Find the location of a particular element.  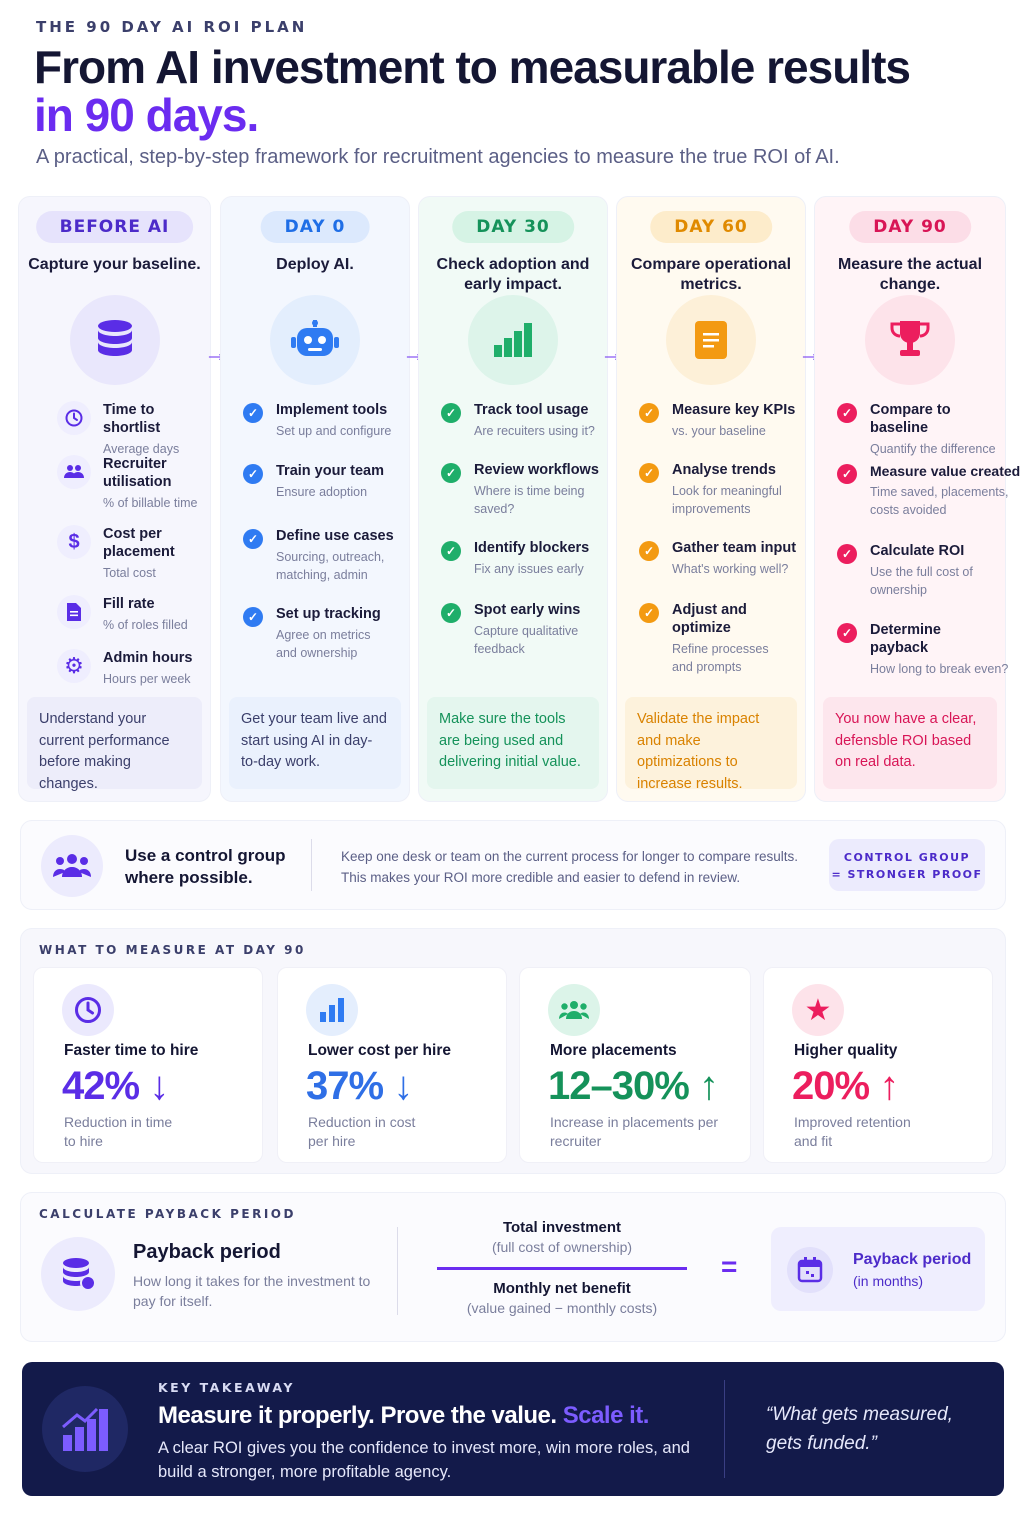

item-title: Compare to baseline is located at coordinates (910, 419).